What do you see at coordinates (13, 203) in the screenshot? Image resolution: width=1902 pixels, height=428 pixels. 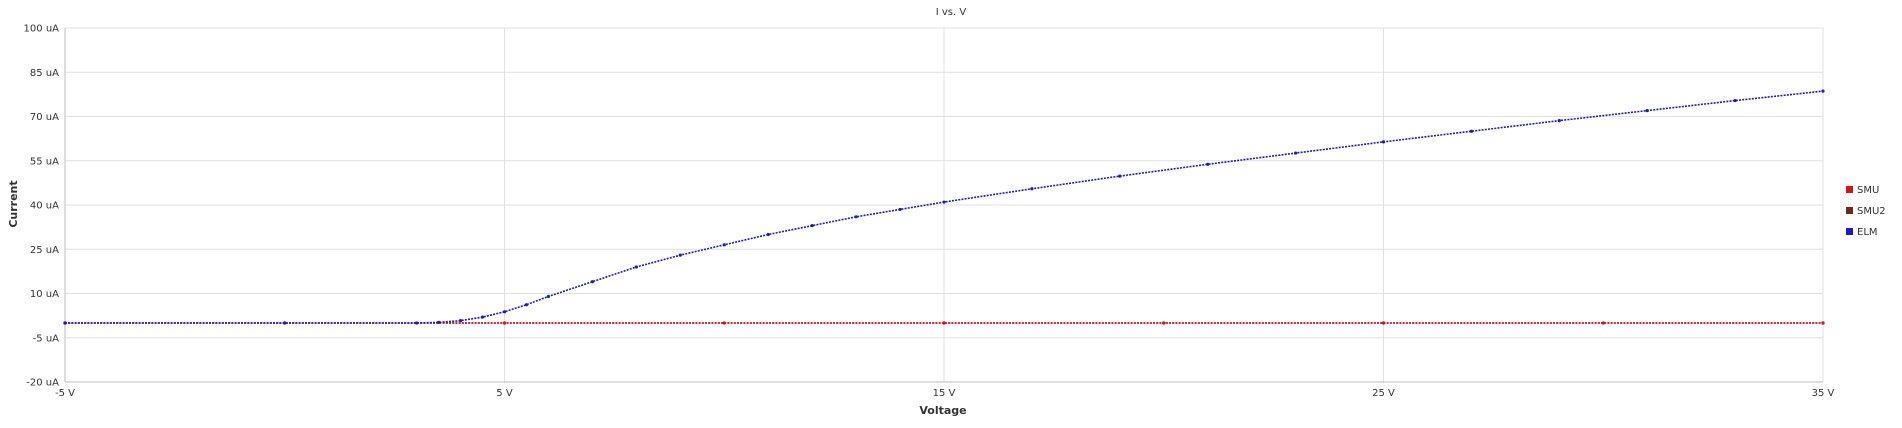 I see `y-axis-title: Current` at bounding box center [13, 203].